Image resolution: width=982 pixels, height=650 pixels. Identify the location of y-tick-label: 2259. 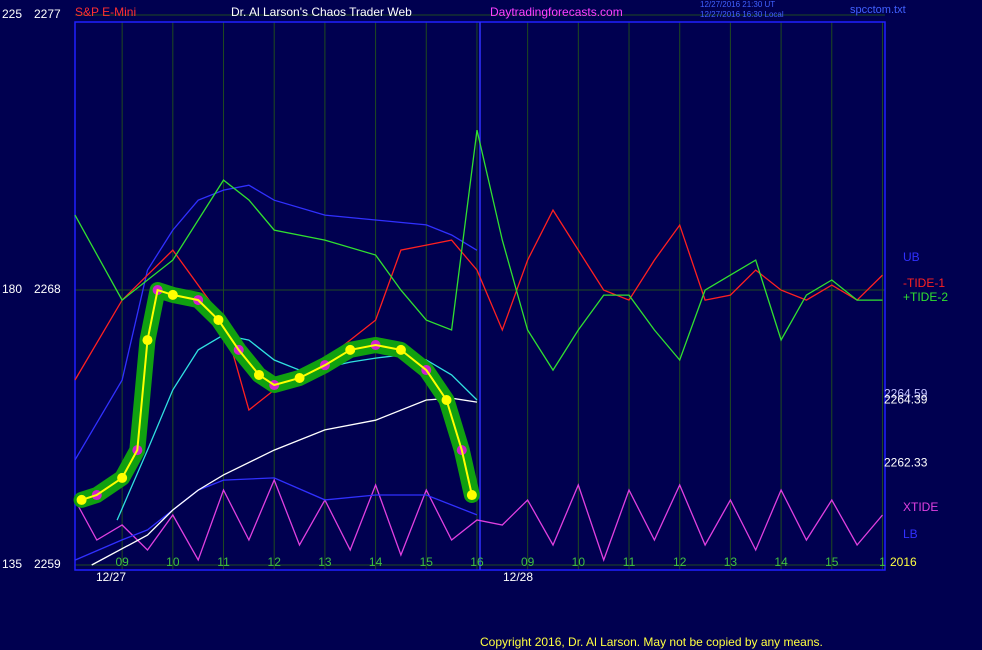
(47, 564).